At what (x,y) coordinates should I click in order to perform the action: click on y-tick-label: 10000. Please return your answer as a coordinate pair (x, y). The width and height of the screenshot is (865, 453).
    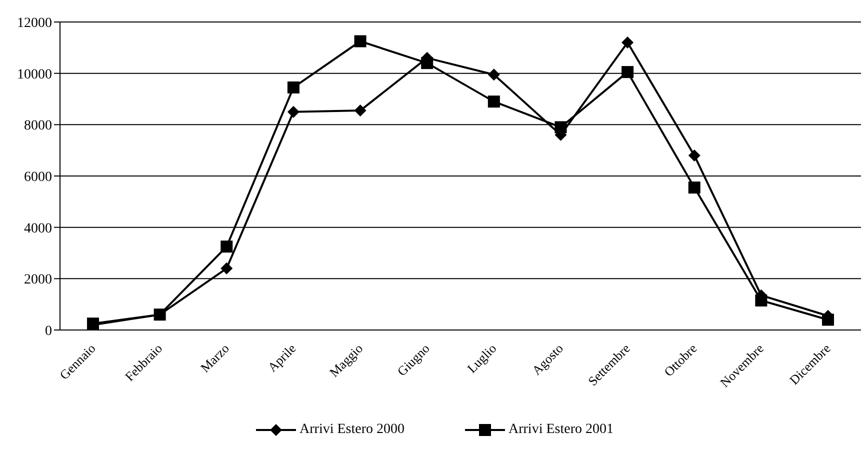
    Looking at the image, I should click on (34, 74).